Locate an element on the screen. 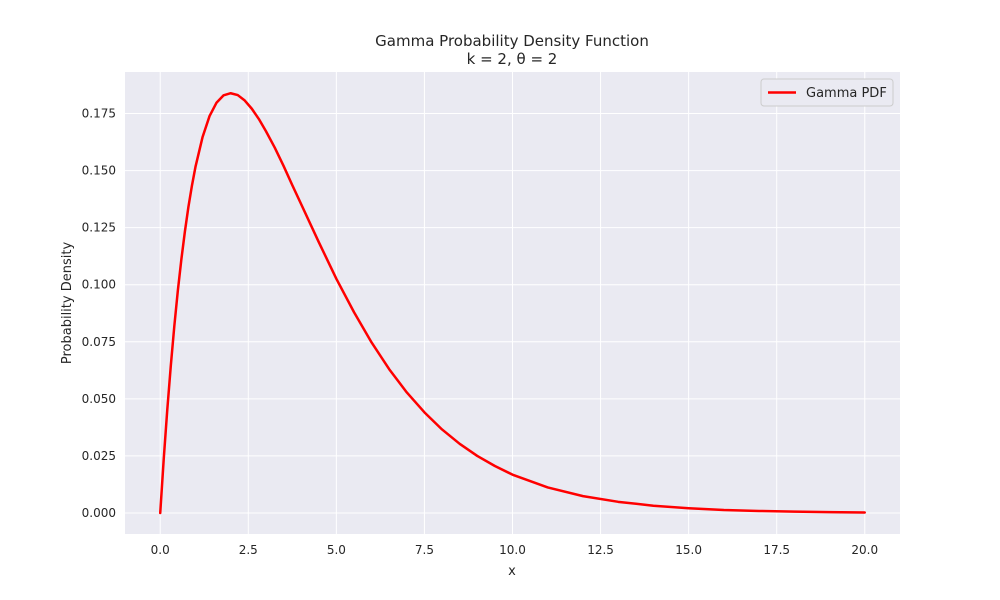 Image resolution: width=1000 pixels, height=600 pixels. chart-title: Gamma Probability Density Function is located at coordinates (512, 41).